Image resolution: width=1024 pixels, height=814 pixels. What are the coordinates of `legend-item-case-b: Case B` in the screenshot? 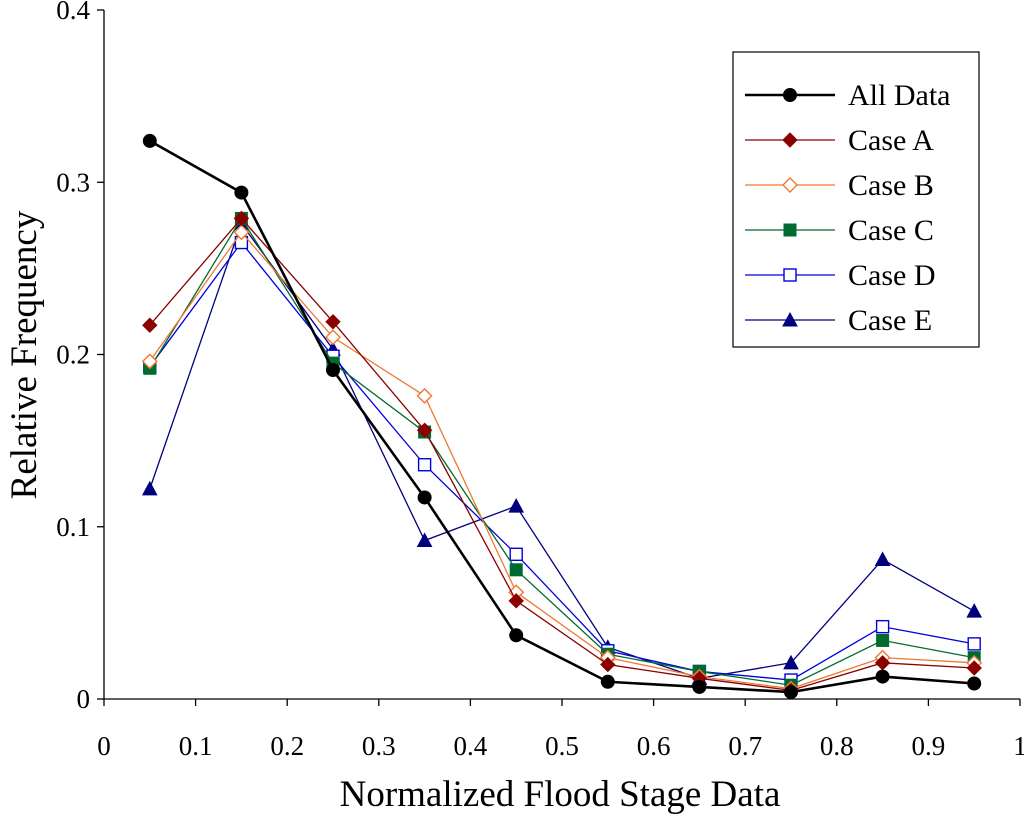 It's located at (839, 185).